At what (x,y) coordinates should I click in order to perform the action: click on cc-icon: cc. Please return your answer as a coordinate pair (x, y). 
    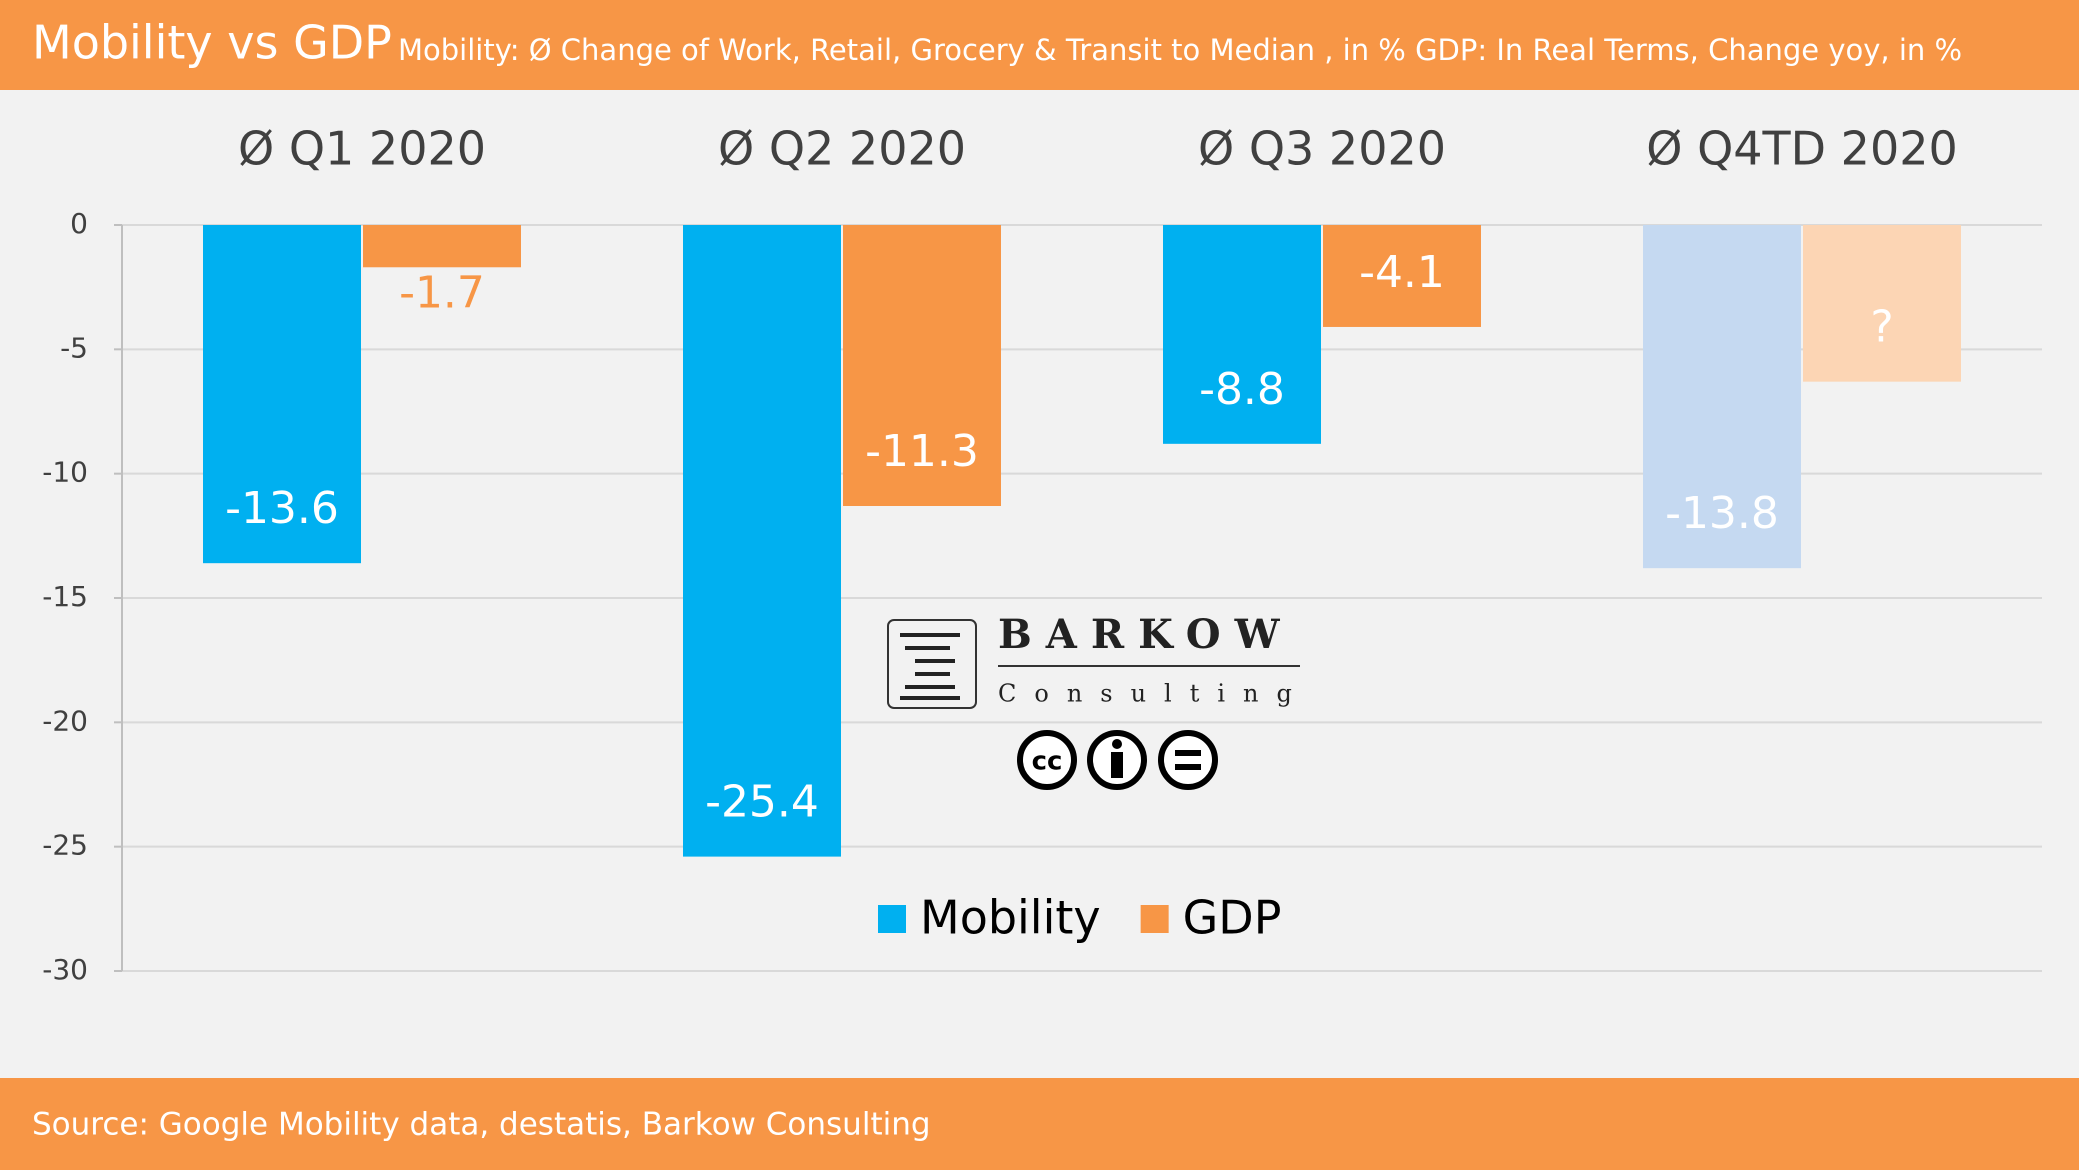
    Looking at the image, I should click on (1047, 762).